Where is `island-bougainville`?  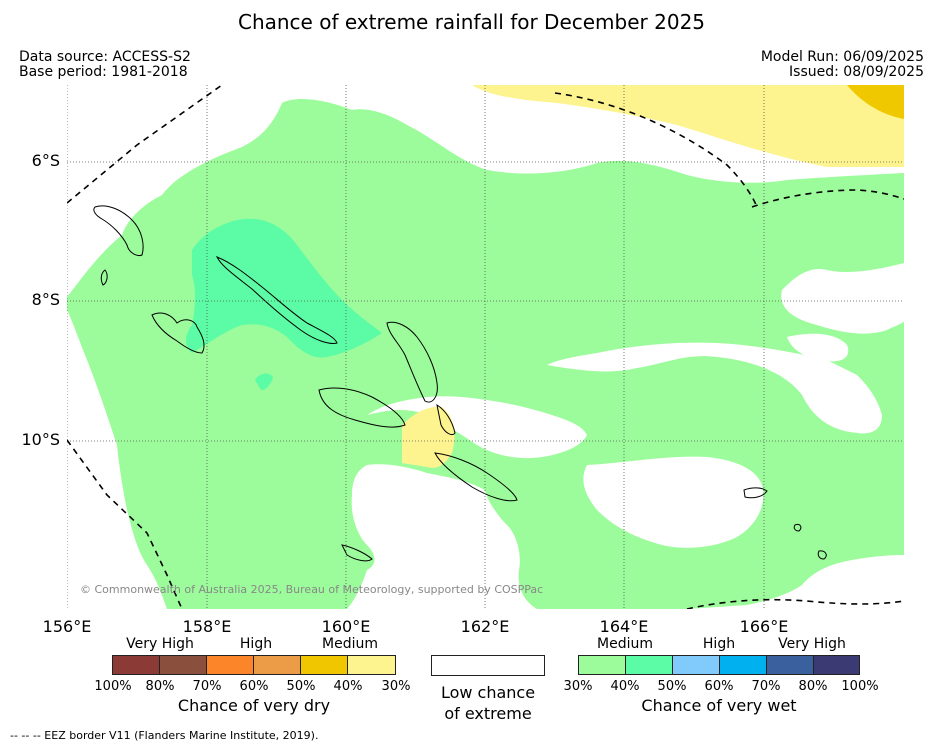 island-bougainville is located at coordinates (118, 230).